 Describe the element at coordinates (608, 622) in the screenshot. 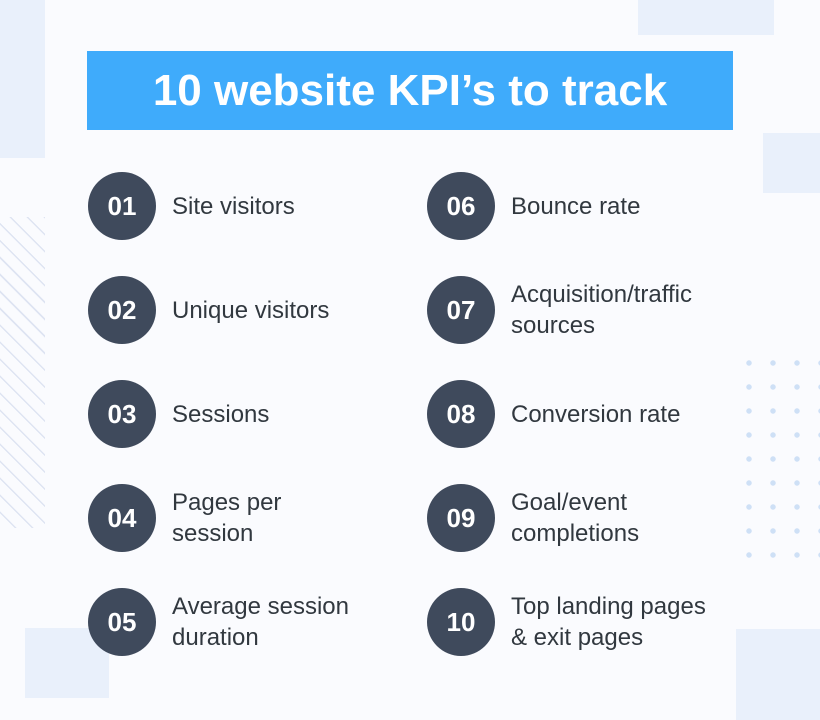

I see `kpi-label: Top landing pages & exit pages` at that location.